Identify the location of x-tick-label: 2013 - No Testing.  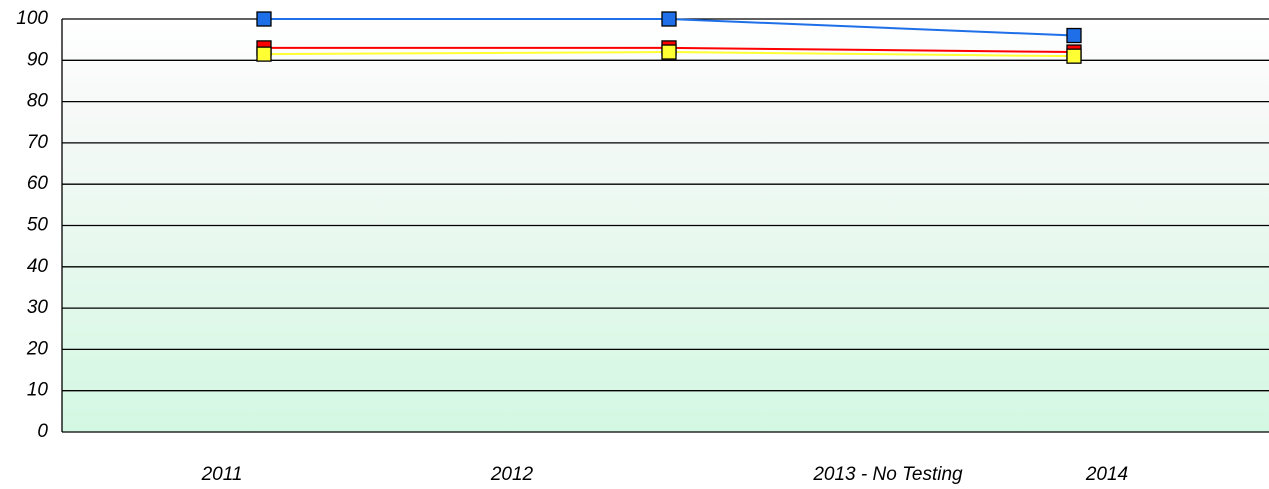
(887, 474).